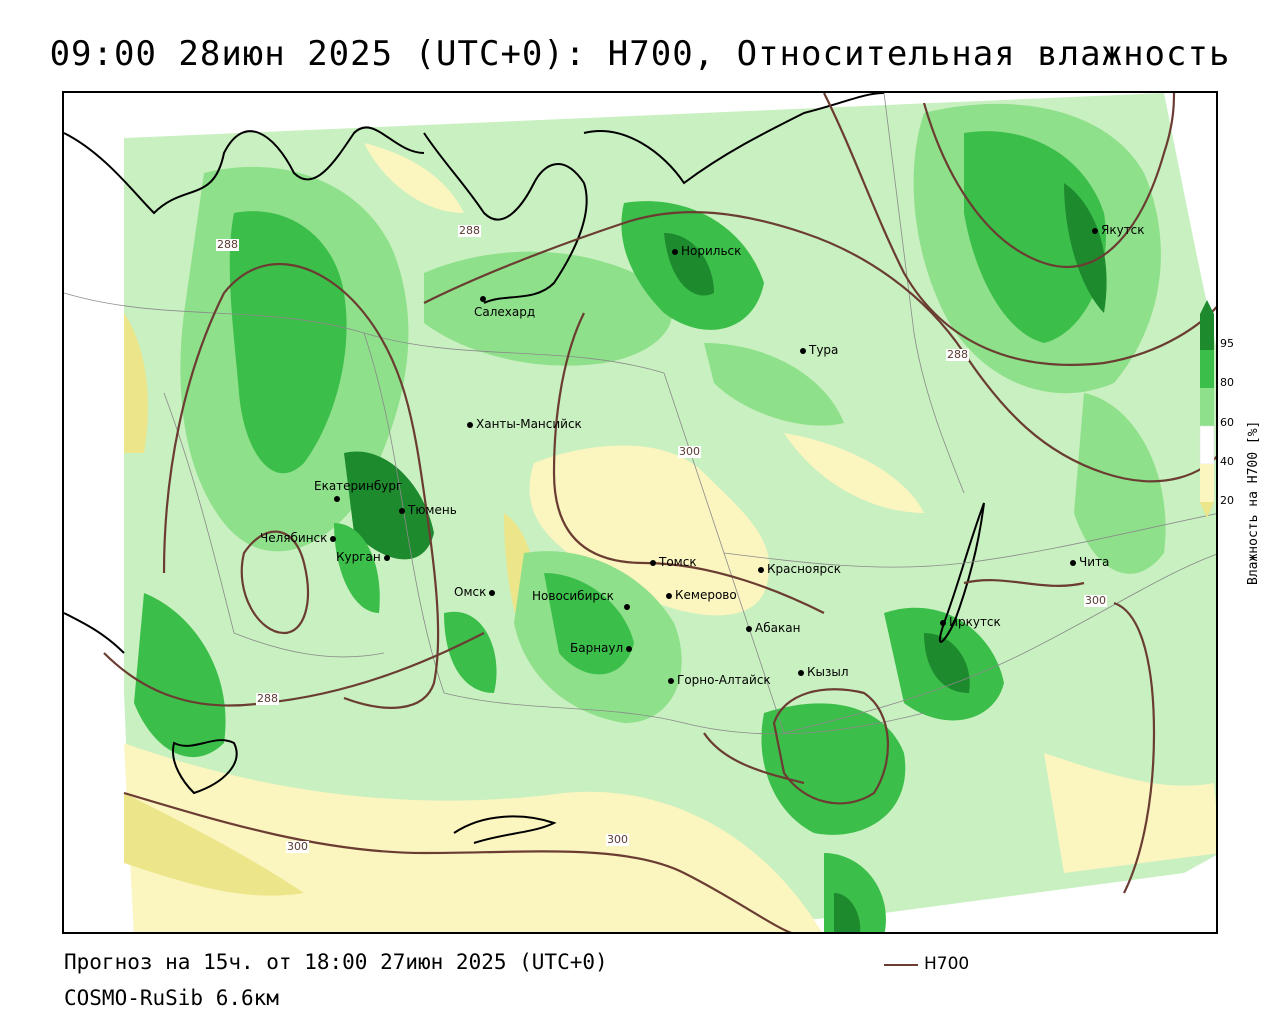 This screenshot has width=1280, height=1024. I want to click on scale-tick: 20, so click(1227, 500).